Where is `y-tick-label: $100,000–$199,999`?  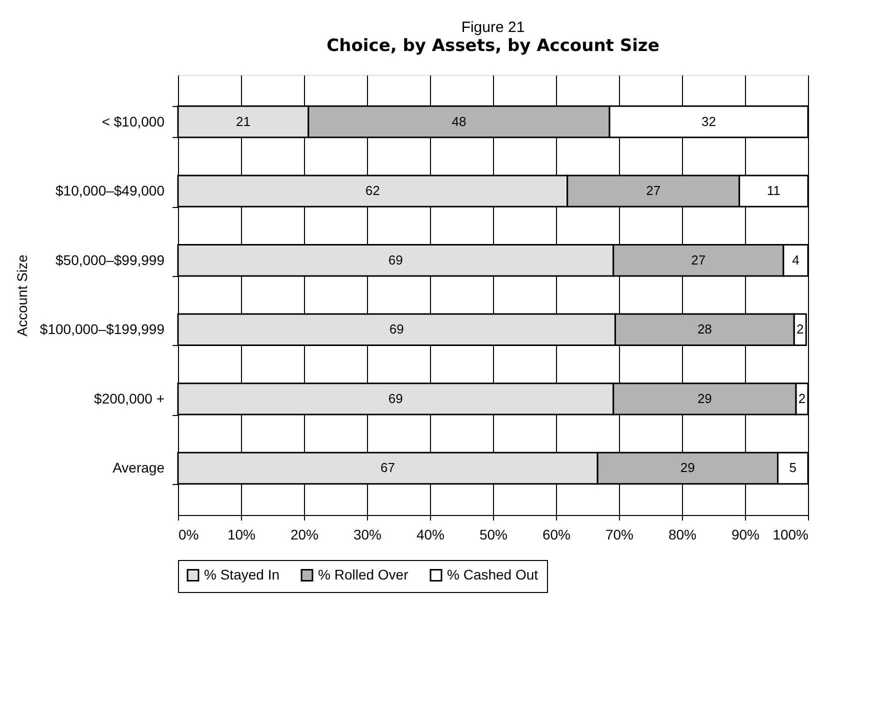
y-tick-label: $100,000–$199,999 is located at coordinates (102, 329).